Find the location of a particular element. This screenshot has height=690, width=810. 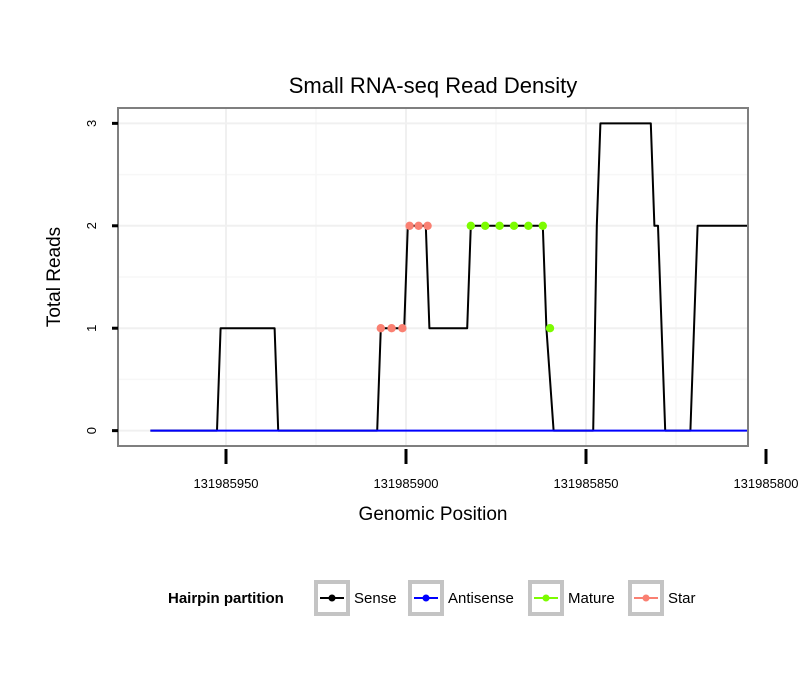

y-tick-label: 0 is located at coordinates (91, 430).